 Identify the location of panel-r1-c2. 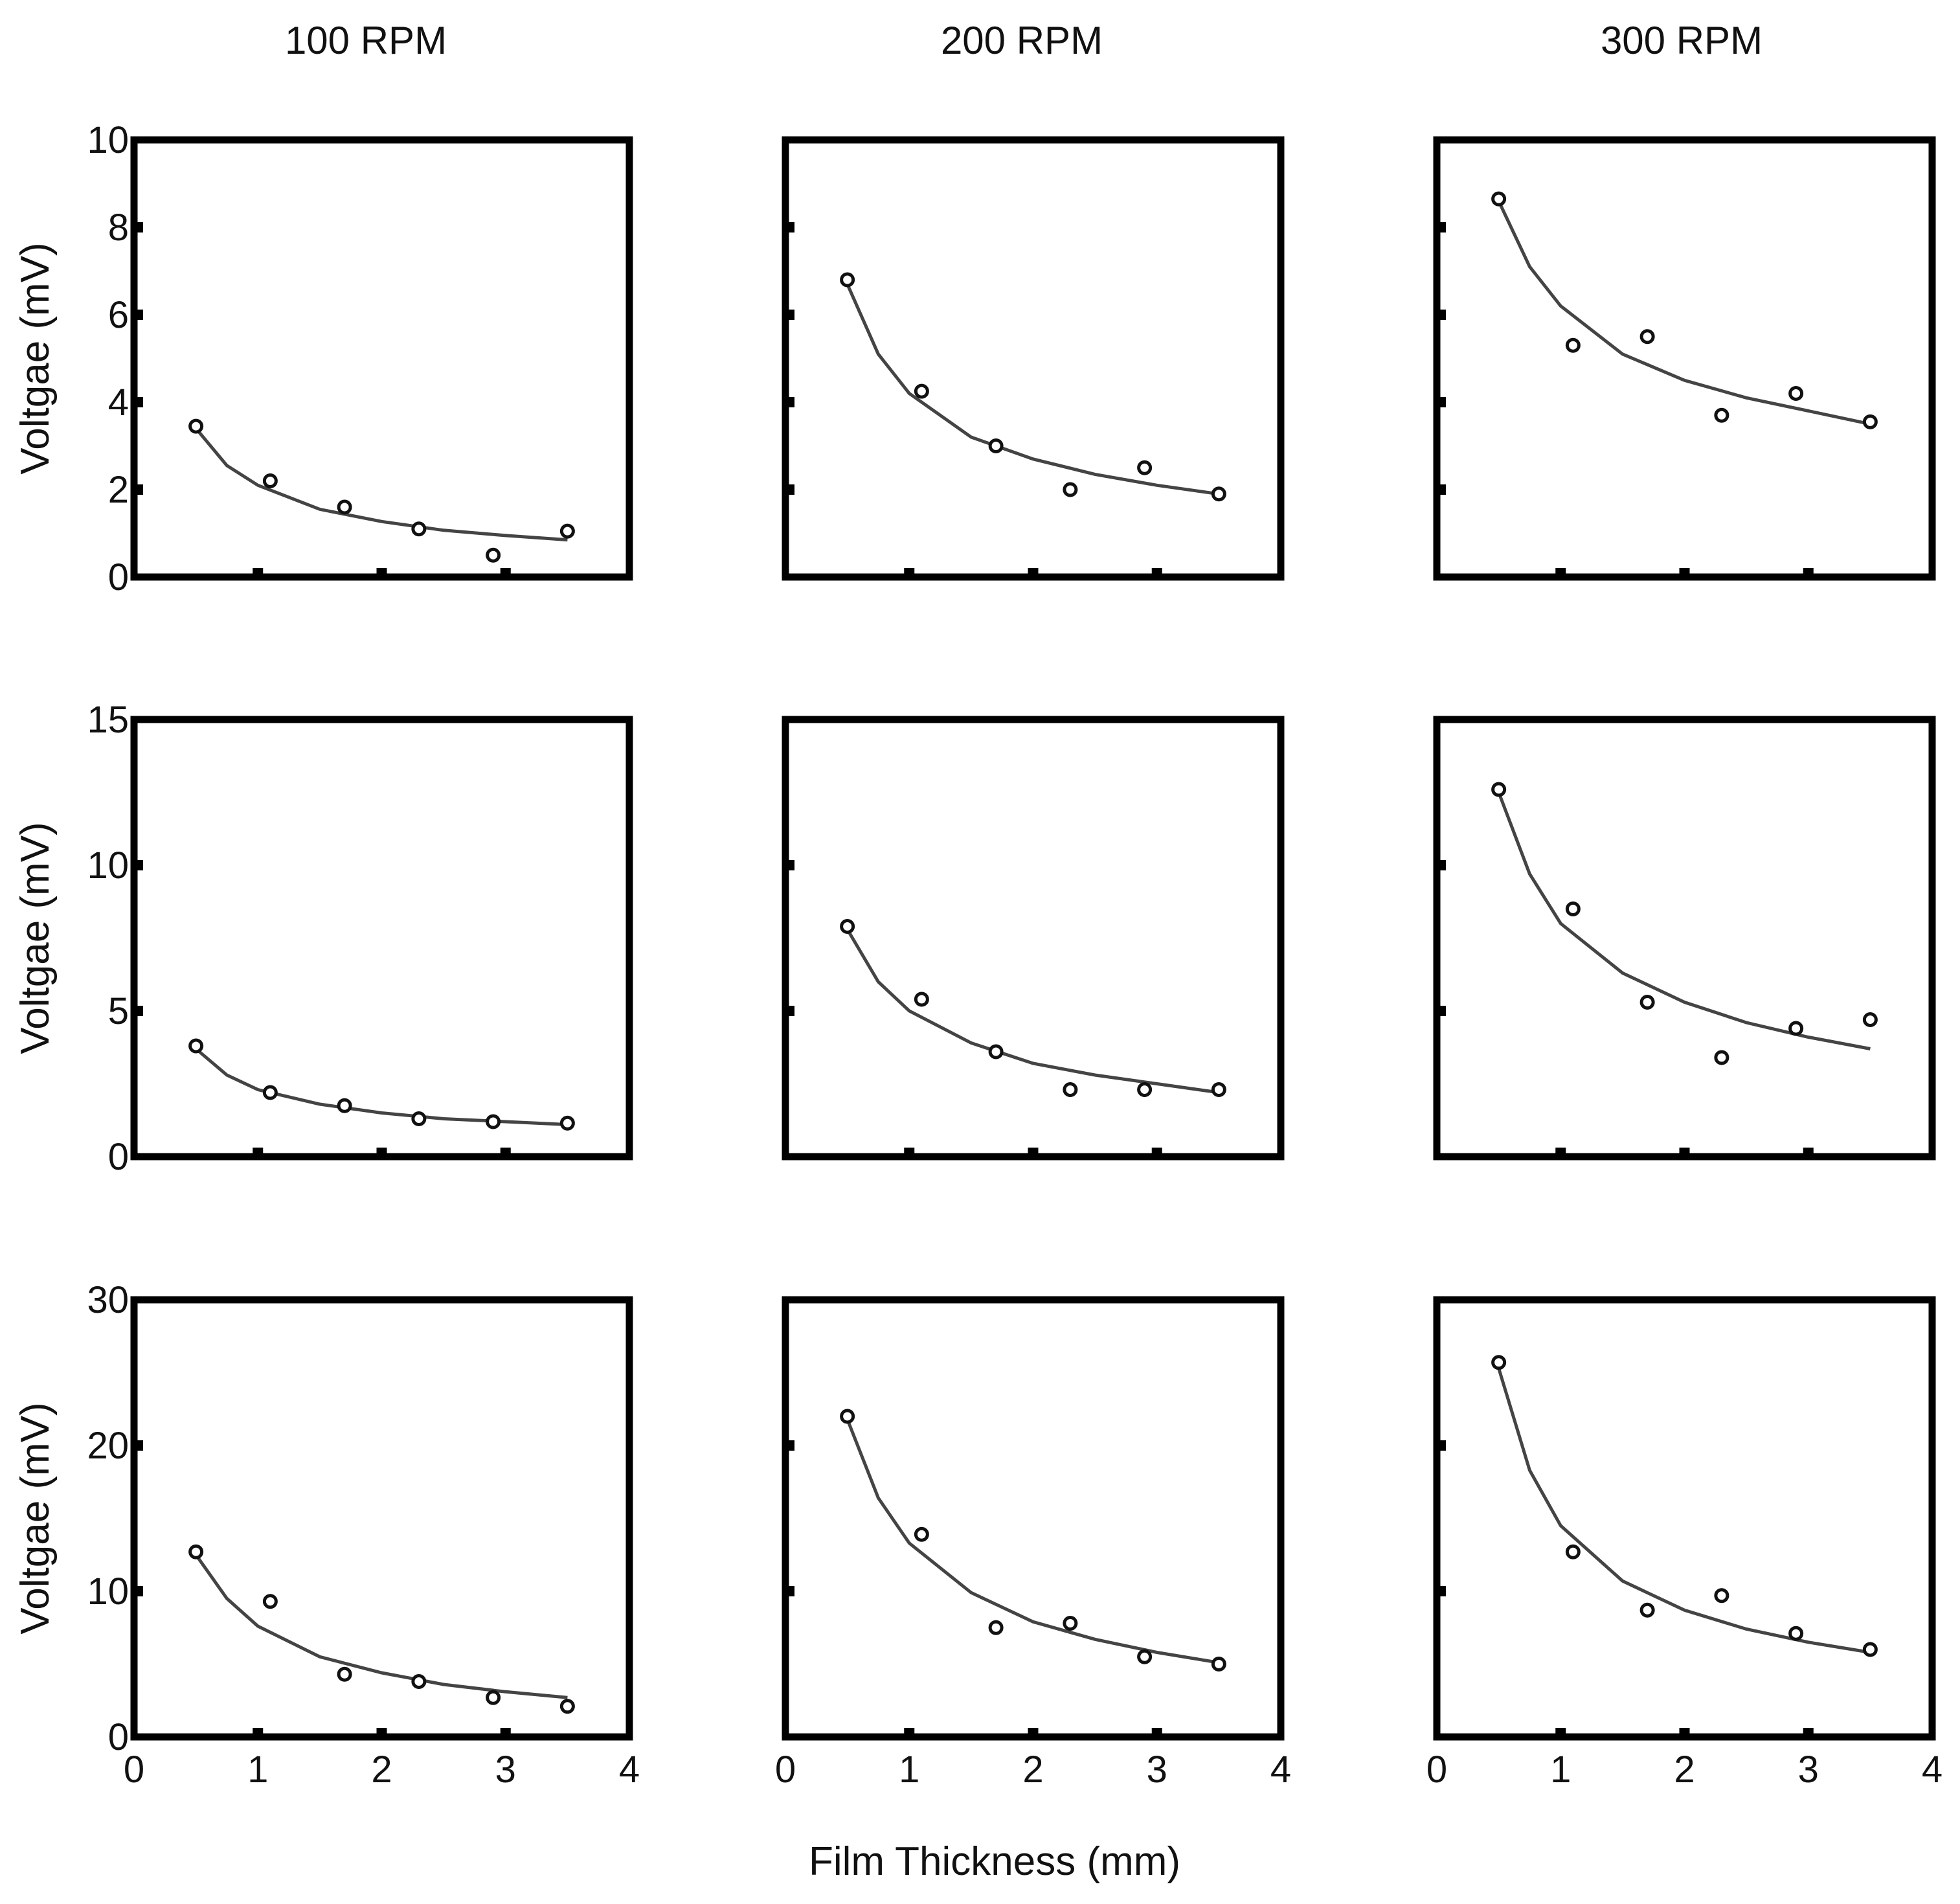
(1033, 359).